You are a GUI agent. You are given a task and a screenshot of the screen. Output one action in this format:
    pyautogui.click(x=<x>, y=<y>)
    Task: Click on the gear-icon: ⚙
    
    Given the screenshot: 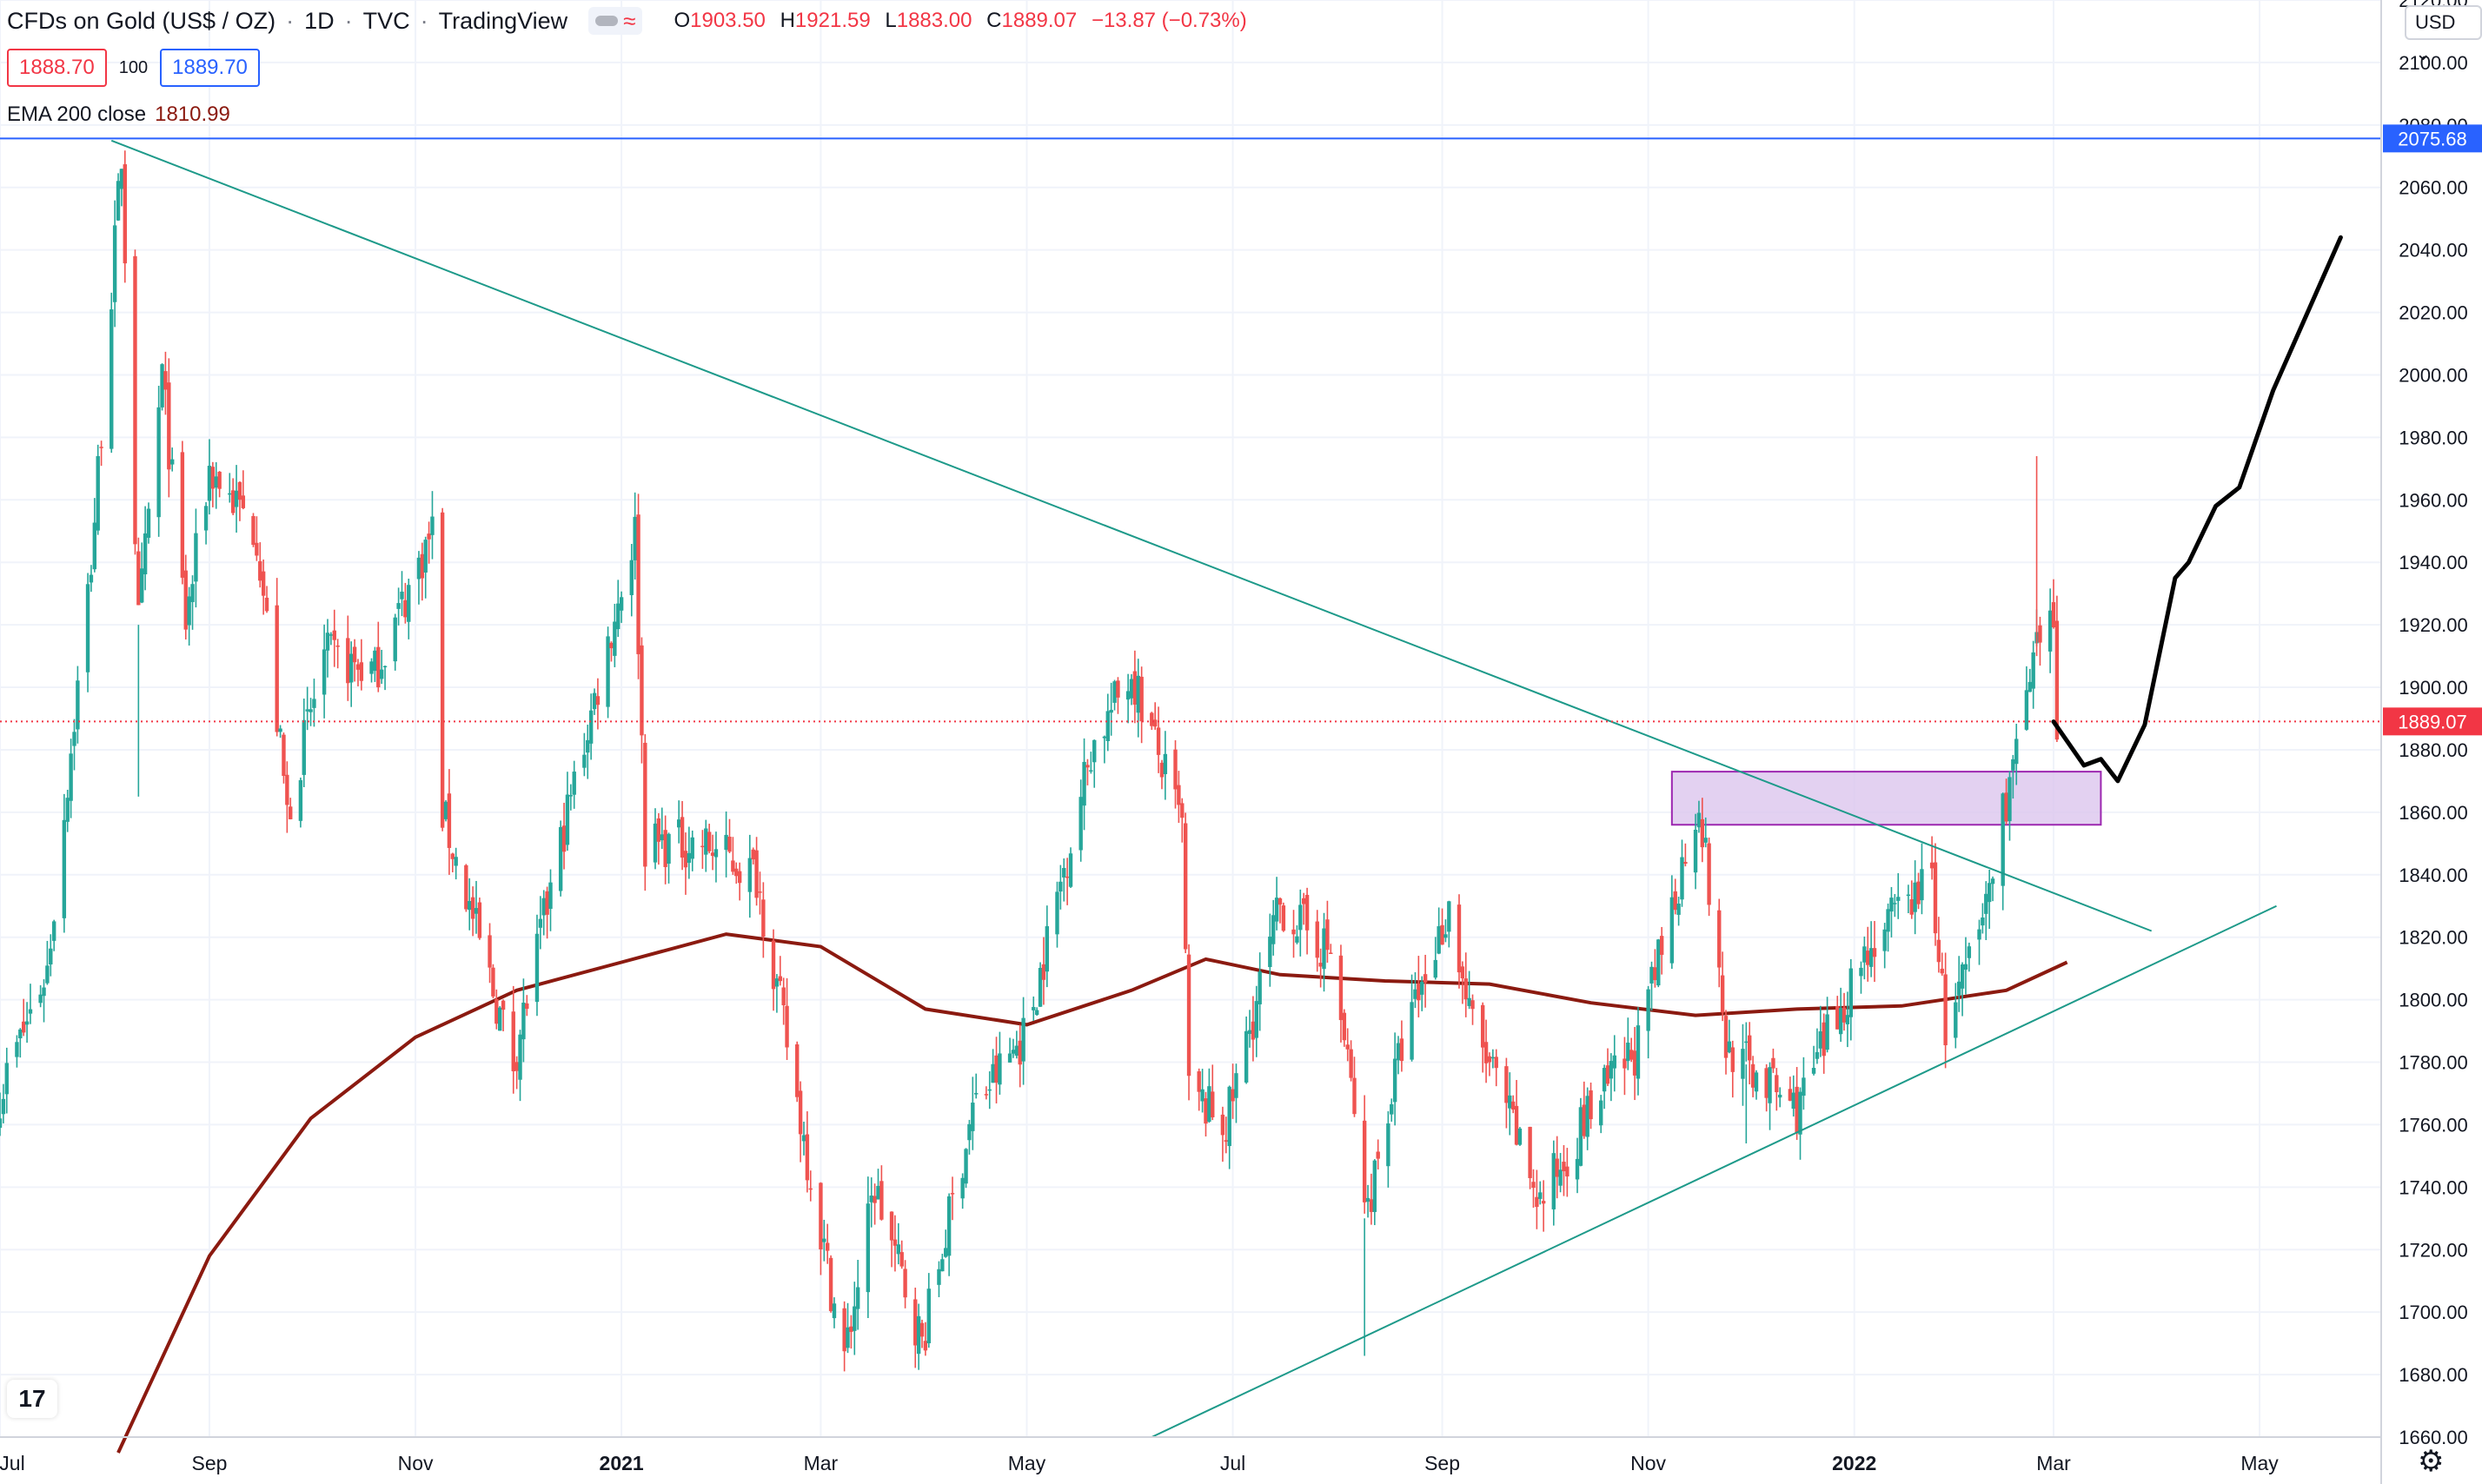 What is the action you would take?
    pyautogui.click(x=2431, y=1461)
    